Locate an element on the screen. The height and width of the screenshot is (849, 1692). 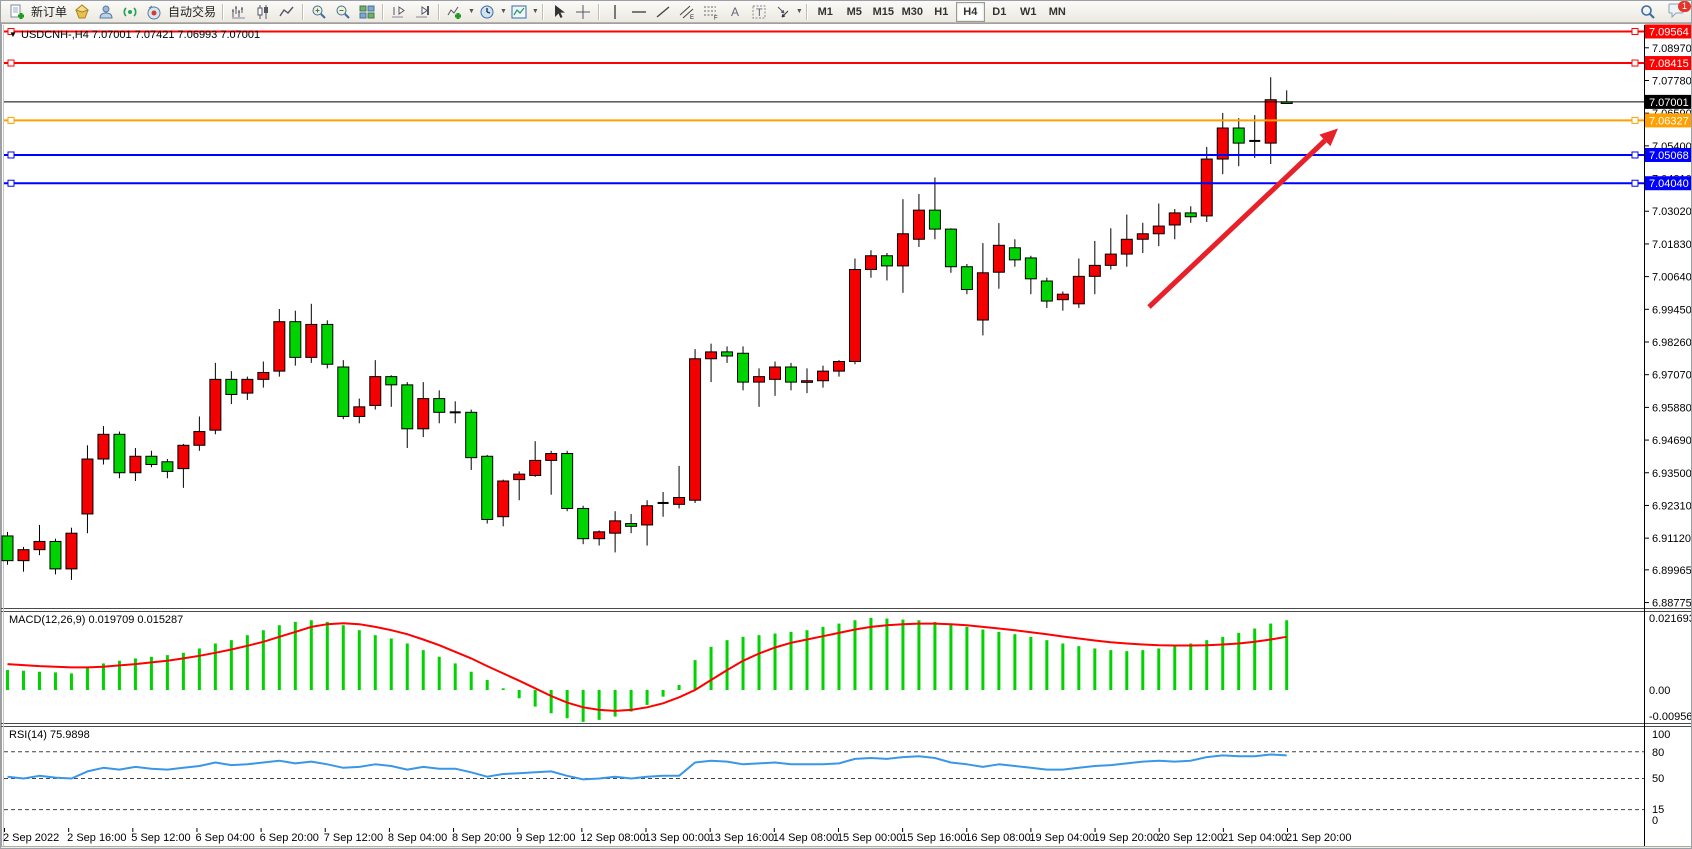
shapes-caret-icon: ▼ is located at coordinates (799, 11).